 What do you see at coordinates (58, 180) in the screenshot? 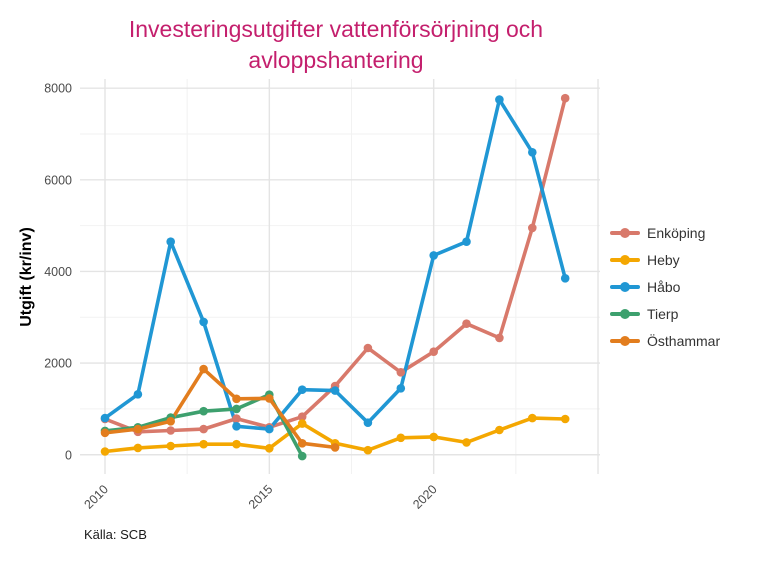
I see `svg-text: 6000` at bounding box center [58, 180].